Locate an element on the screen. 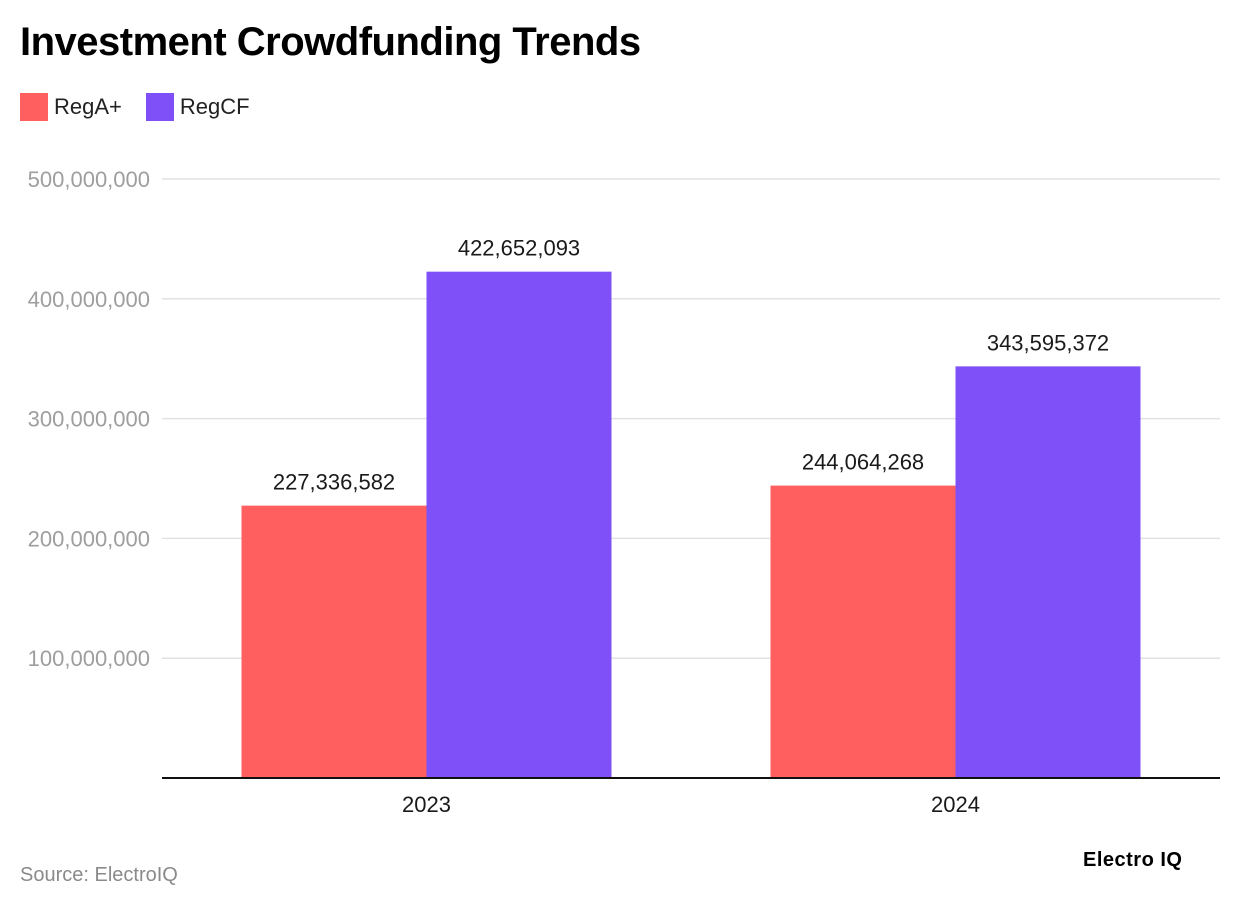  chart-title: Investment Crowdfunding Trends is located at coordinates (330, 42).